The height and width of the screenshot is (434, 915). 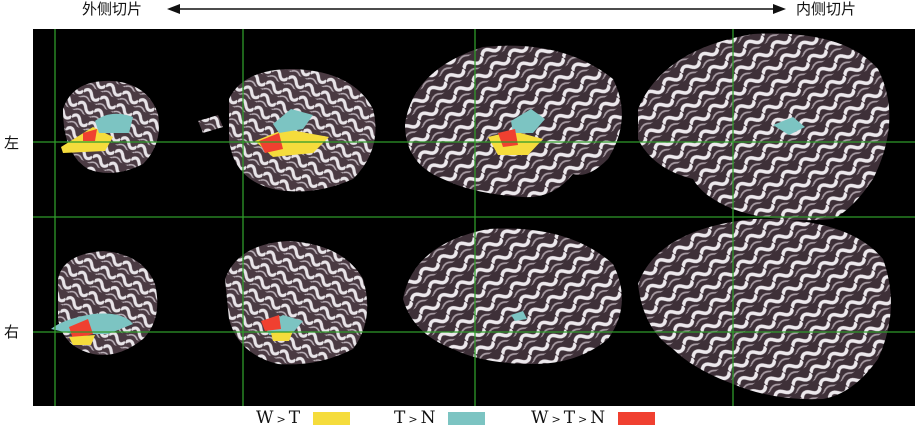 What do you see at coordinates (637, 418) in the screenshot?
I see `legend-swatch-red` at bounding box center [637, 418].